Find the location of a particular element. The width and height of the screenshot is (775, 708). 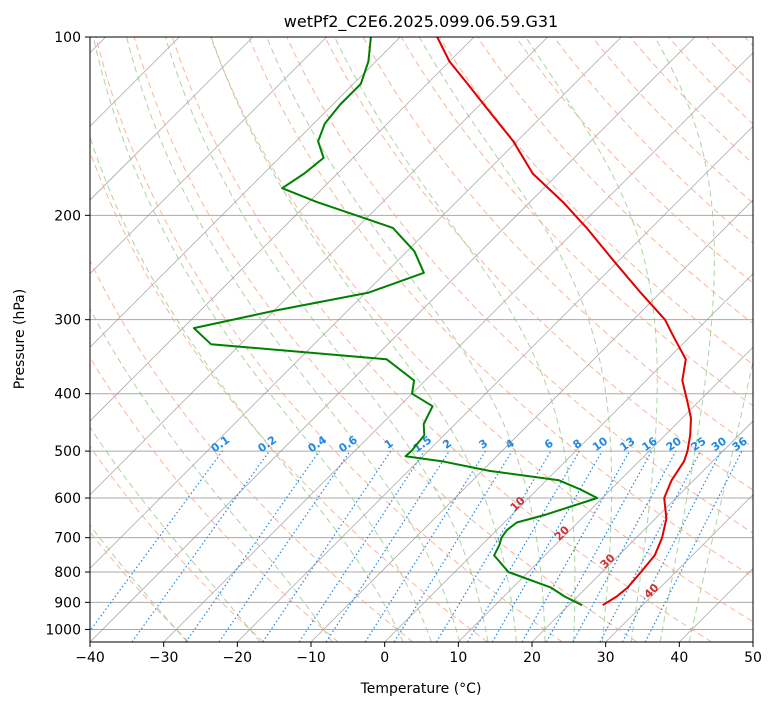

y-tick-label: 300 is located at coordinates (67, 321).